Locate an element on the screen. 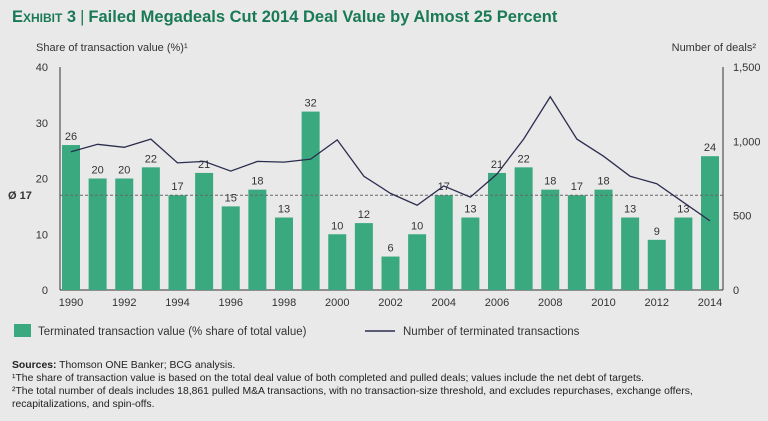 This screenshot has height=421, width=768. x-tick-label: 2014 is located at coordinates (710, 303).